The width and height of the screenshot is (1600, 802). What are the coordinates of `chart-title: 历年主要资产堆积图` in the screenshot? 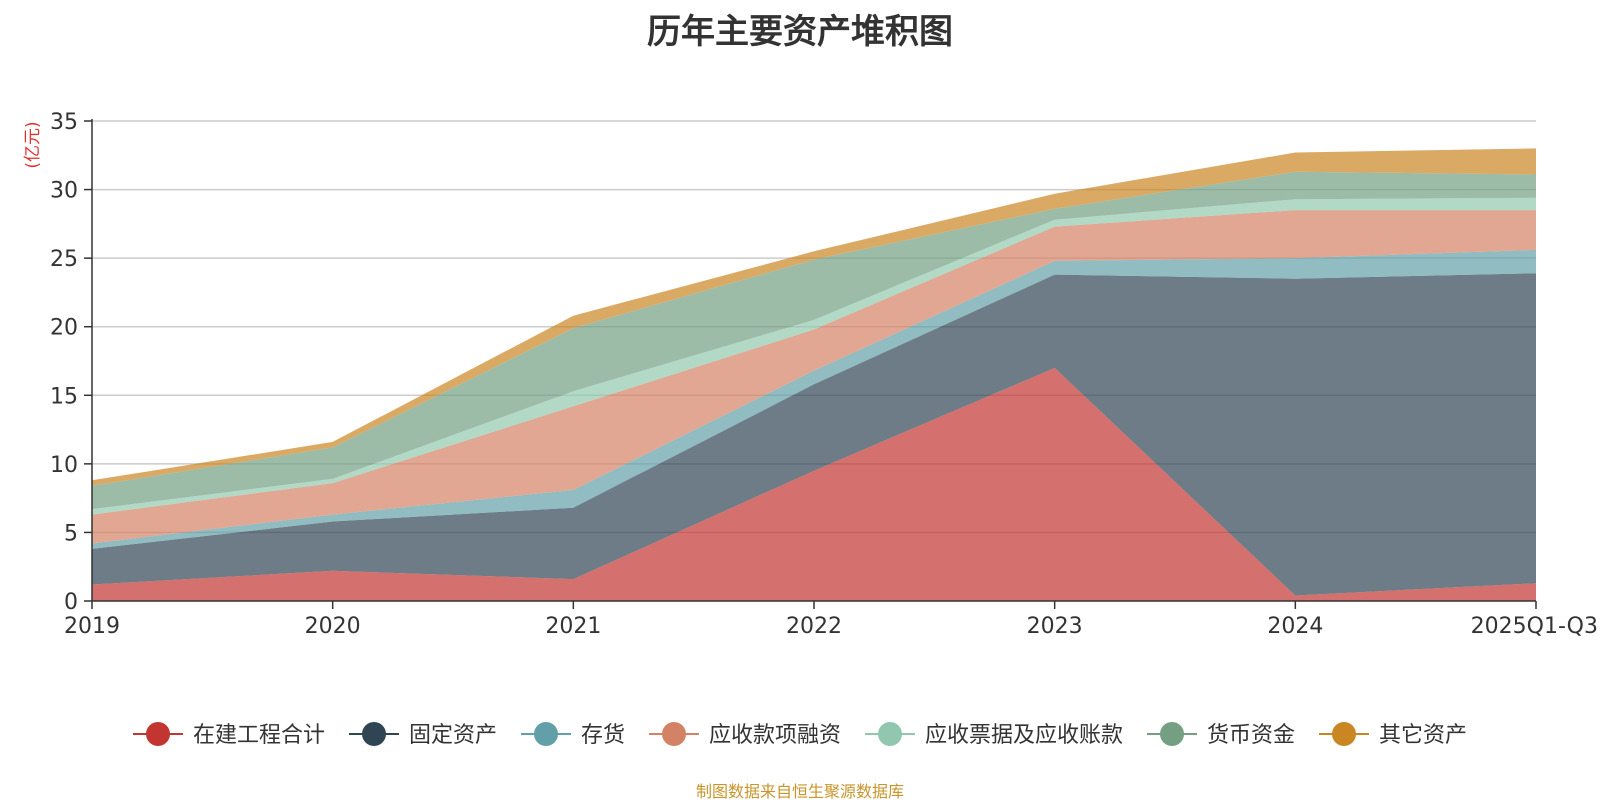 It's located at (800, 32).